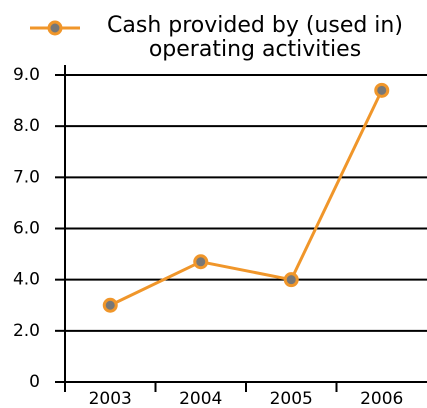 Image resolution: width=427 pixels, height=408 pixels. Describe the element at coordinates (55, 28) in the screenshot. I see `legend-marker` at that location.